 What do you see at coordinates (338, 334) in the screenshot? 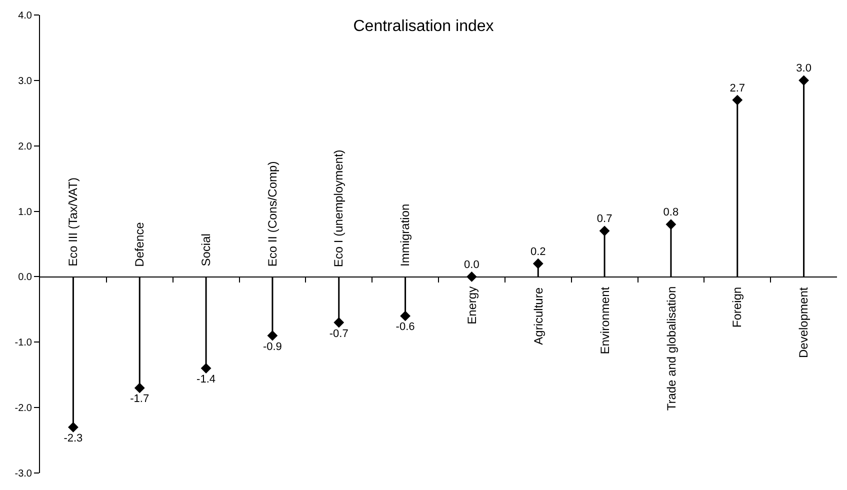
I see `data-label: -0.7` at bounding box center [338, 334].